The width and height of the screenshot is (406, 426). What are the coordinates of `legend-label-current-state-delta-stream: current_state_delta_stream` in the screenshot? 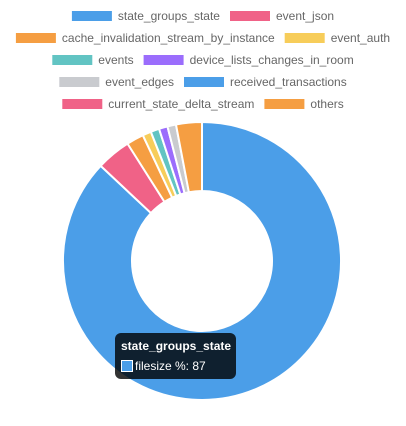 It's located at (181, 104).